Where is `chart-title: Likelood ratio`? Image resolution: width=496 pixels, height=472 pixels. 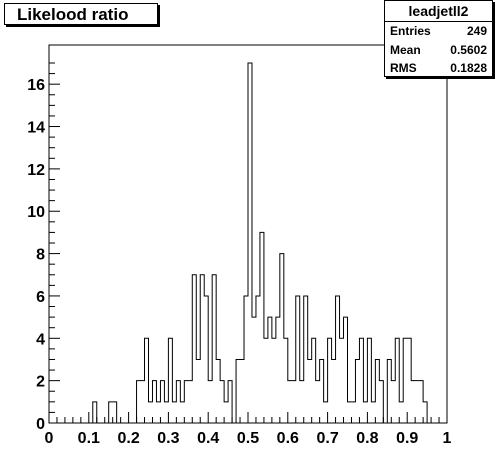
chart-title: Likelood ratio is located at coordinates (73, 14).